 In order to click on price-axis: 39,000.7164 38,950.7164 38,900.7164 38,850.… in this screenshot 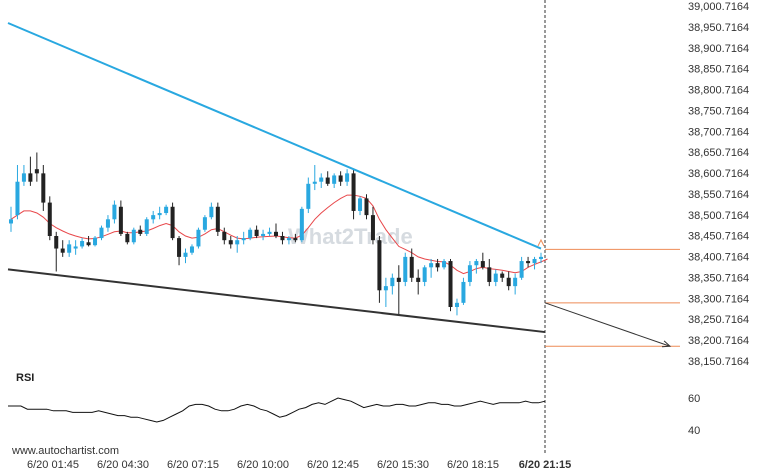, I will do `click(718, 184)`.